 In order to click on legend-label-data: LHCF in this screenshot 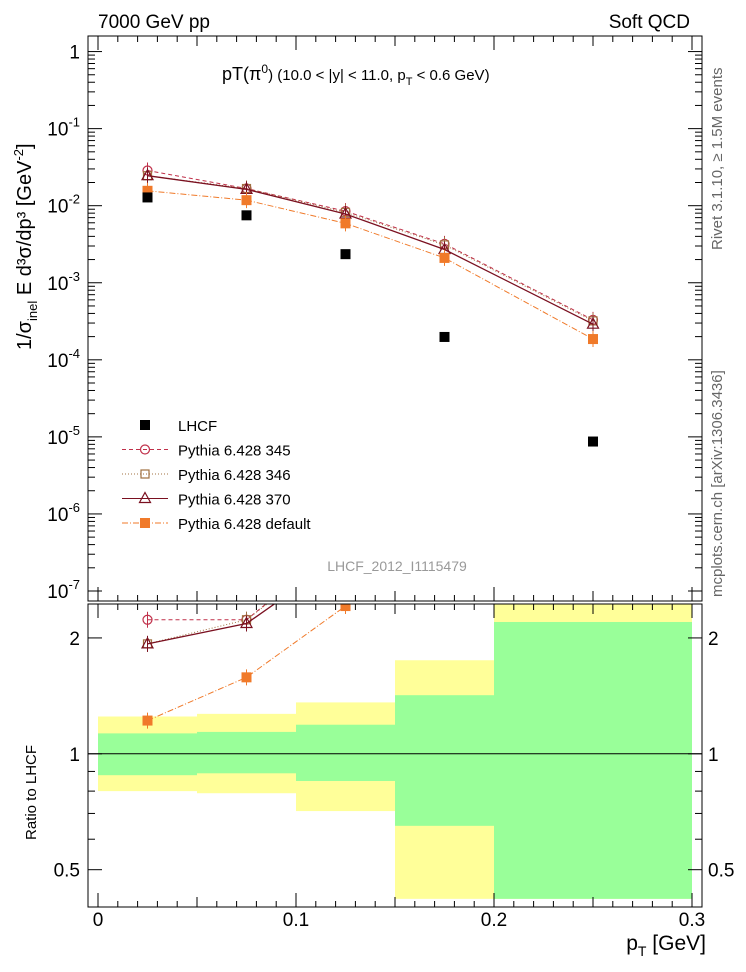, I will do `click(197, 426)`.